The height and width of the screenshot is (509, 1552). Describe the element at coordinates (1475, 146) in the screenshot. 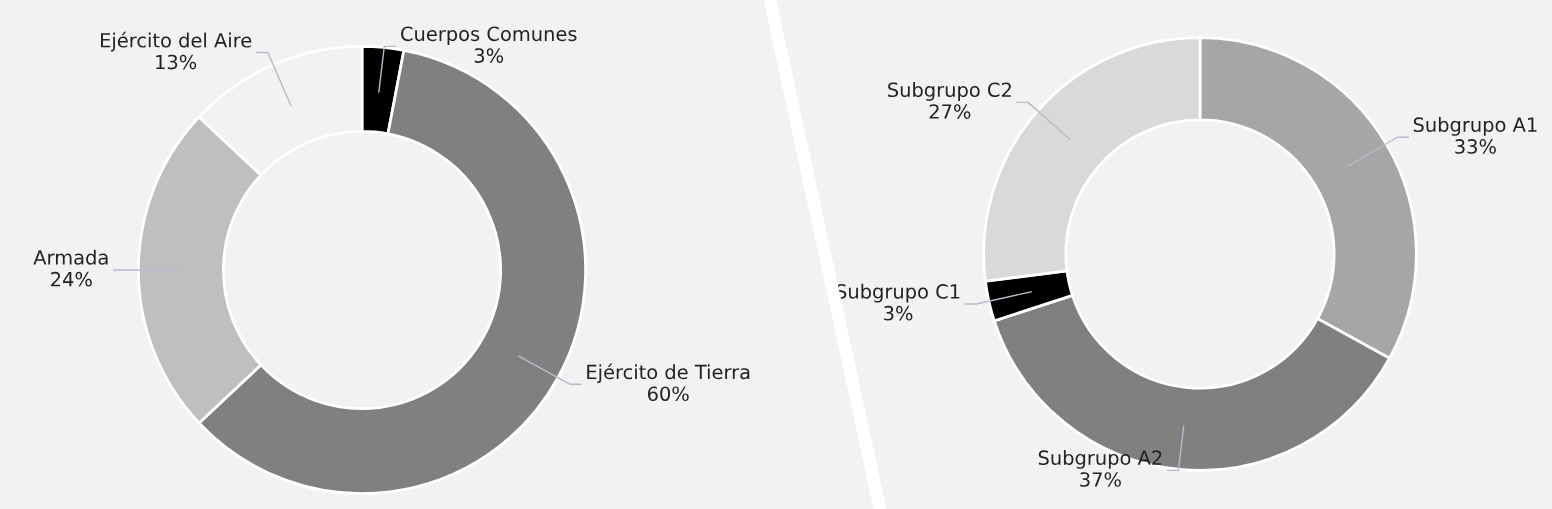

I see `data-label: 33%` at that location.